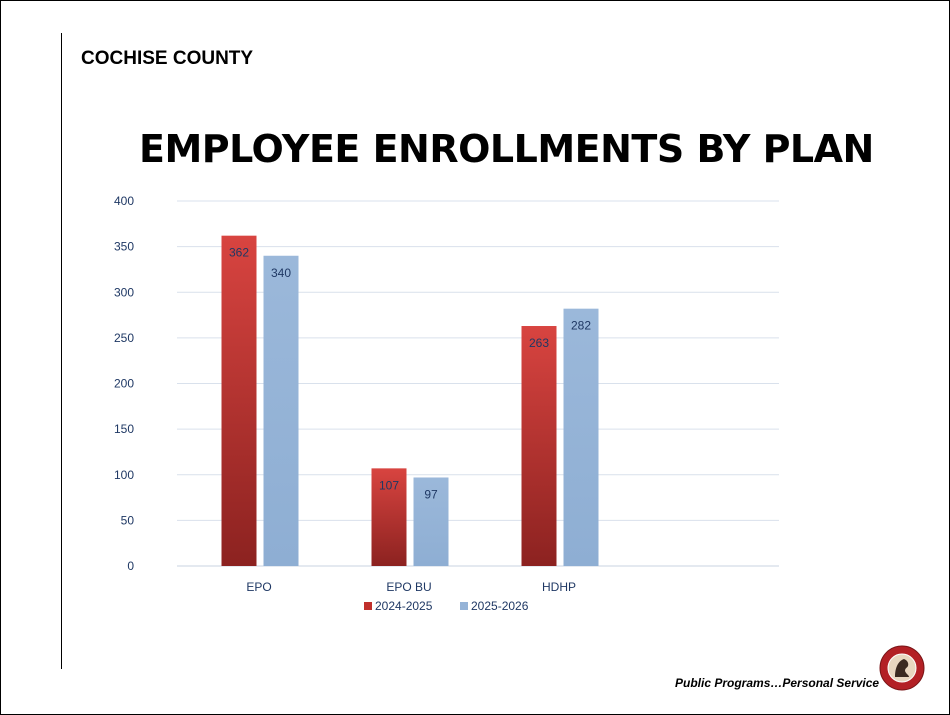 The width and height of the screenshot is (950, 715). What do you see at coordinates (581, 326) in the screenshot?
I see `data-label: 282` at bounding box center [581, 326].